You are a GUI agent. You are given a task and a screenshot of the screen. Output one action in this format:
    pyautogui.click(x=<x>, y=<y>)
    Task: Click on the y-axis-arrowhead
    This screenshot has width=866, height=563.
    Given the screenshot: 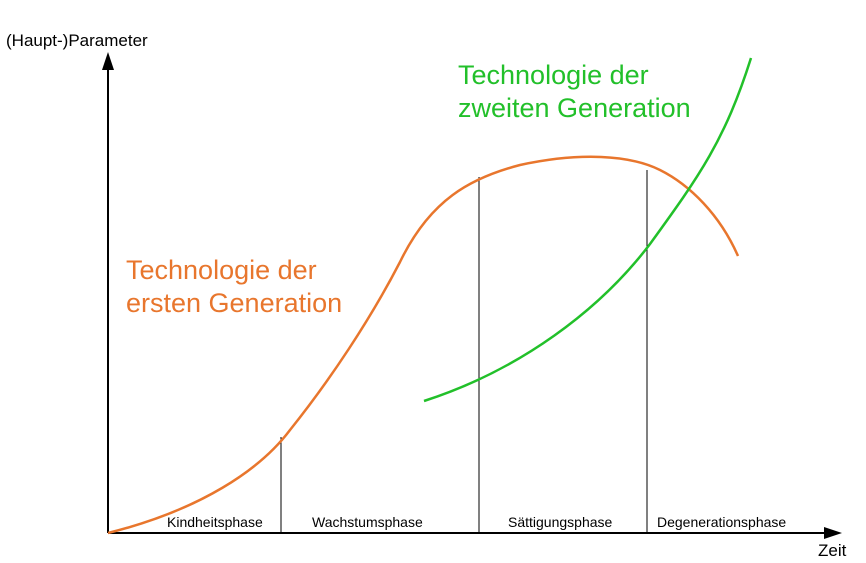 What is the action you would take?
    pyautogui.click(x=108, y=61)
    